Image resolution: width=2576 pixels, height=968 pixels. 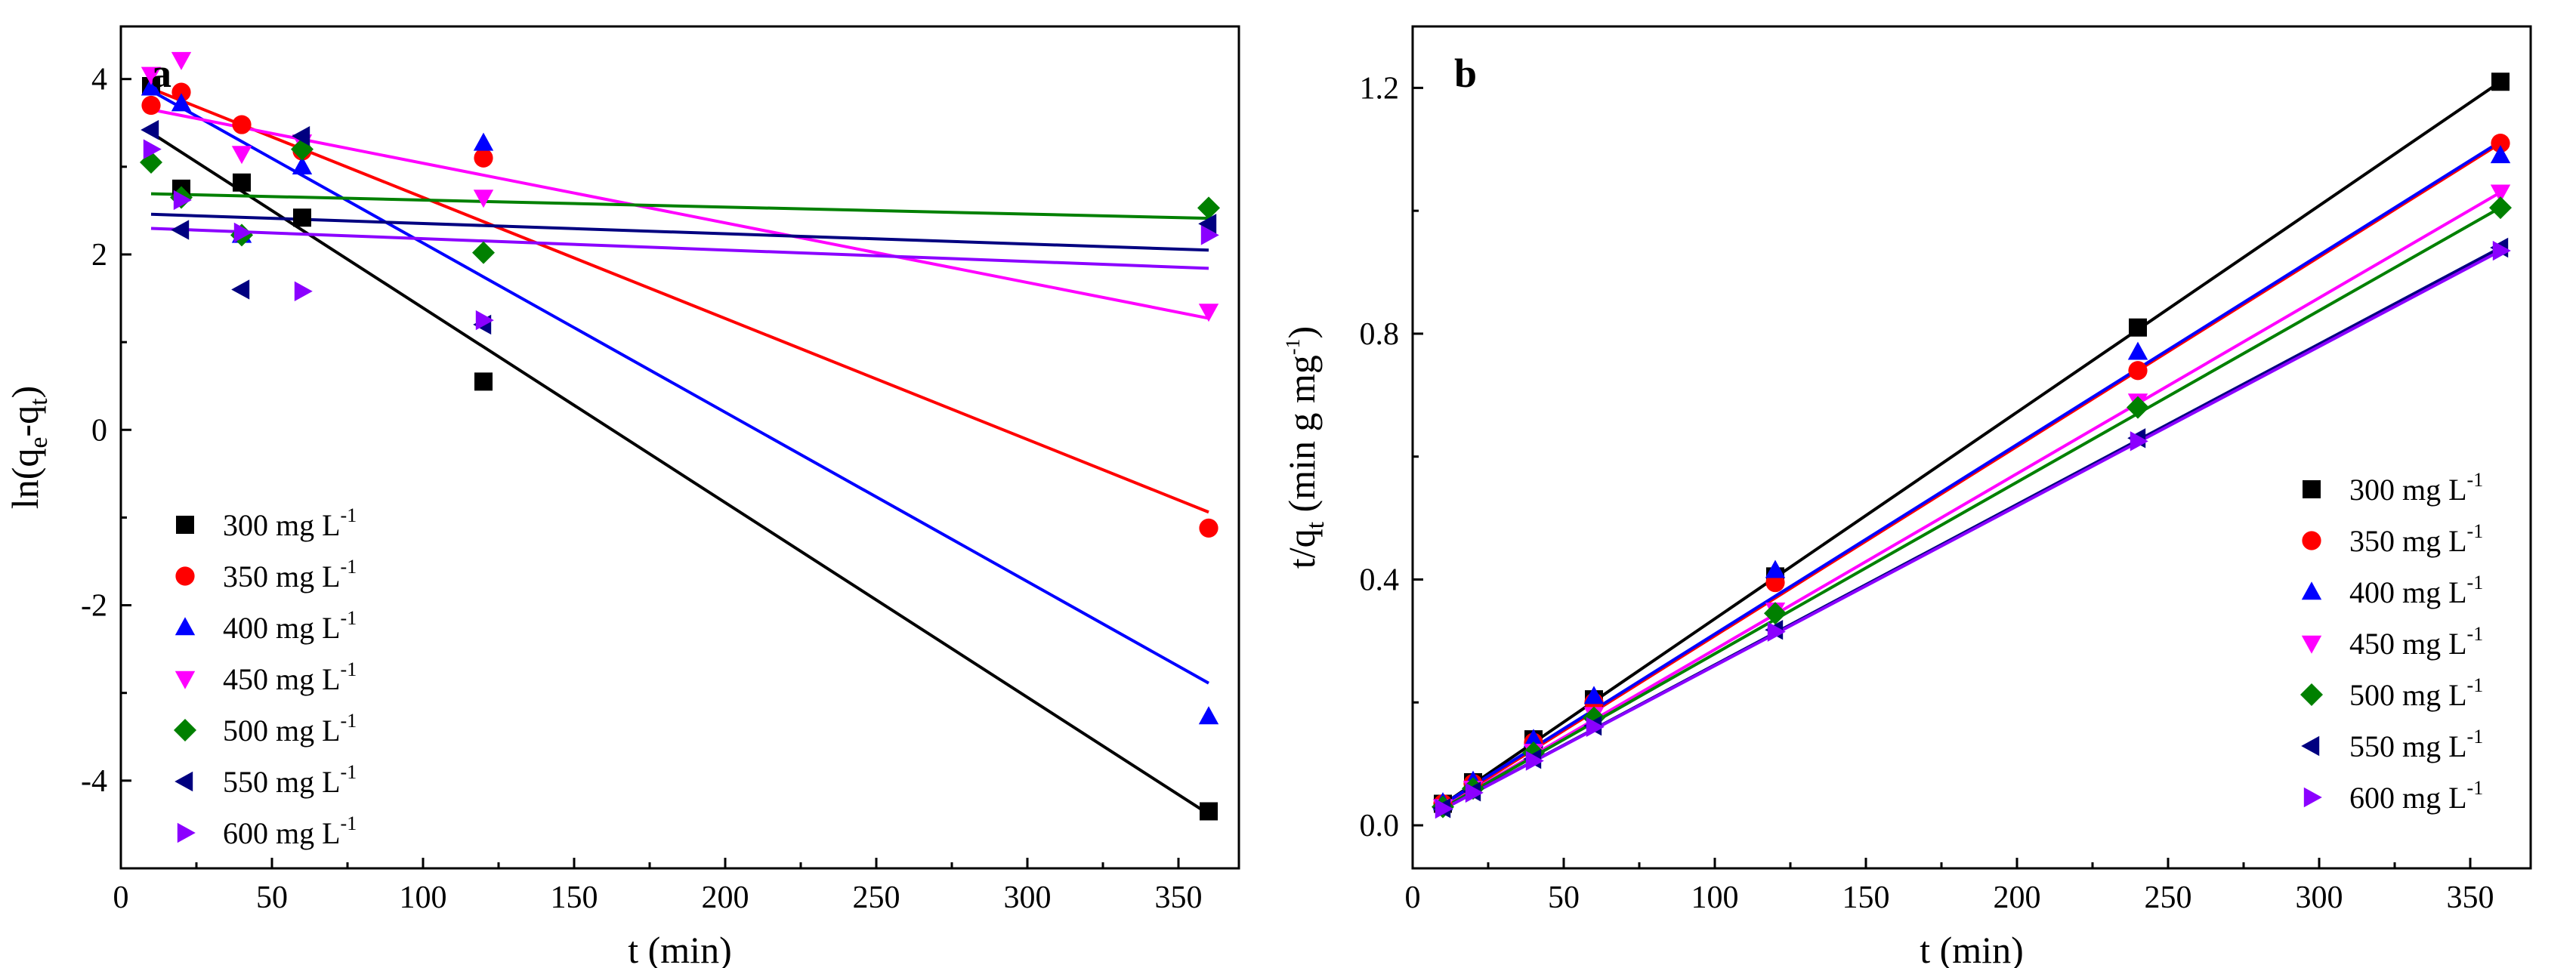 What do you see at coordinates (1380, 334) in the screenshot?
I see `panel-b-y-tick-label: 0.8` at bounding box center [1380, 334].